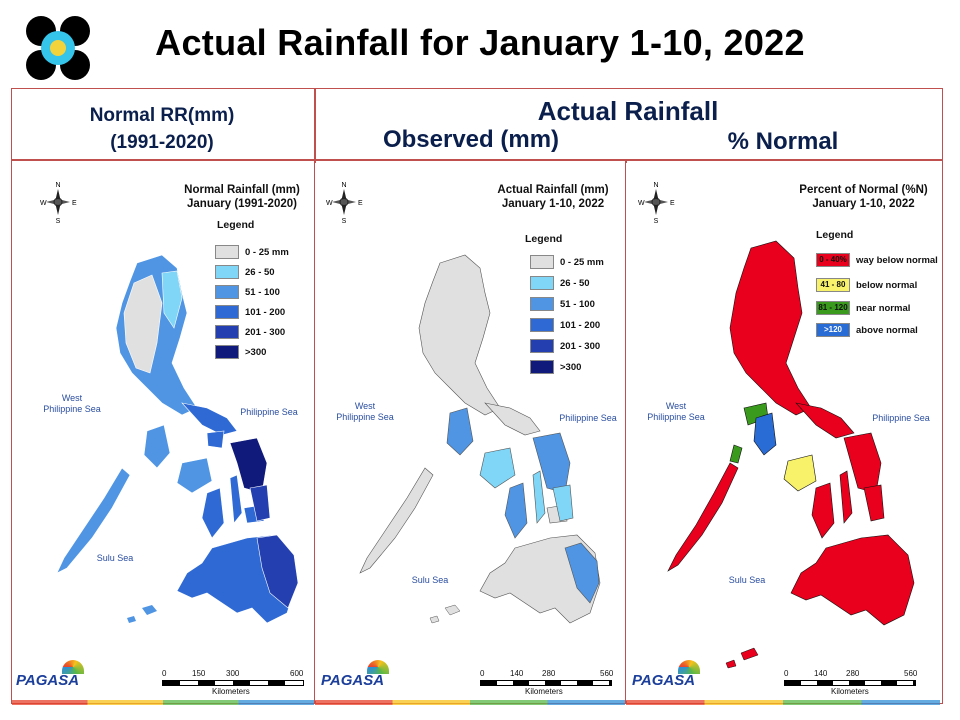 The height and width of the screenshot is (720, 960). I want to click on leyte-island, so click(260, 503).